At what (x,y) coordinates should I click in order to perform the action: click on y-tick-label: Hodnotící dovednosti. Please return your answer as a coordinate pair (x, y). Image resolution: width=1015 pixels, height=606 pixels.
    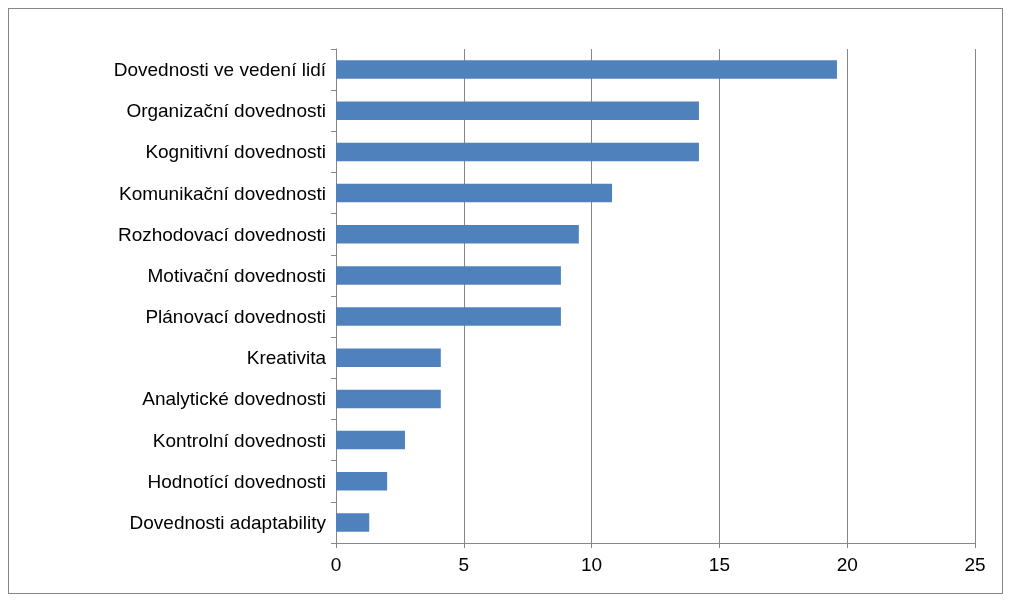
    Looking at the image, I should click on (236, 481).